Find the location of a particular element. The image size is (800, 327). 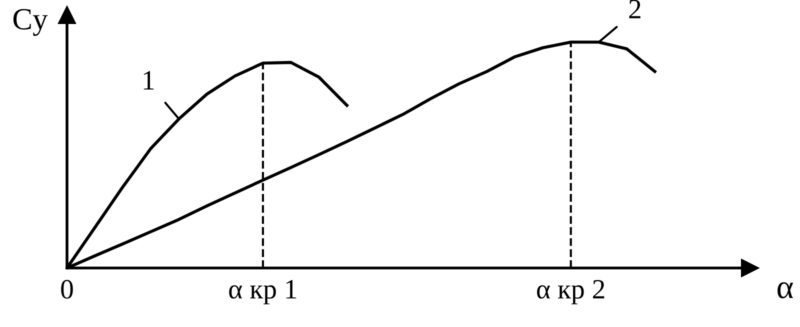

x-tick-label: α кр 2 is located at coordinates (570, 292).